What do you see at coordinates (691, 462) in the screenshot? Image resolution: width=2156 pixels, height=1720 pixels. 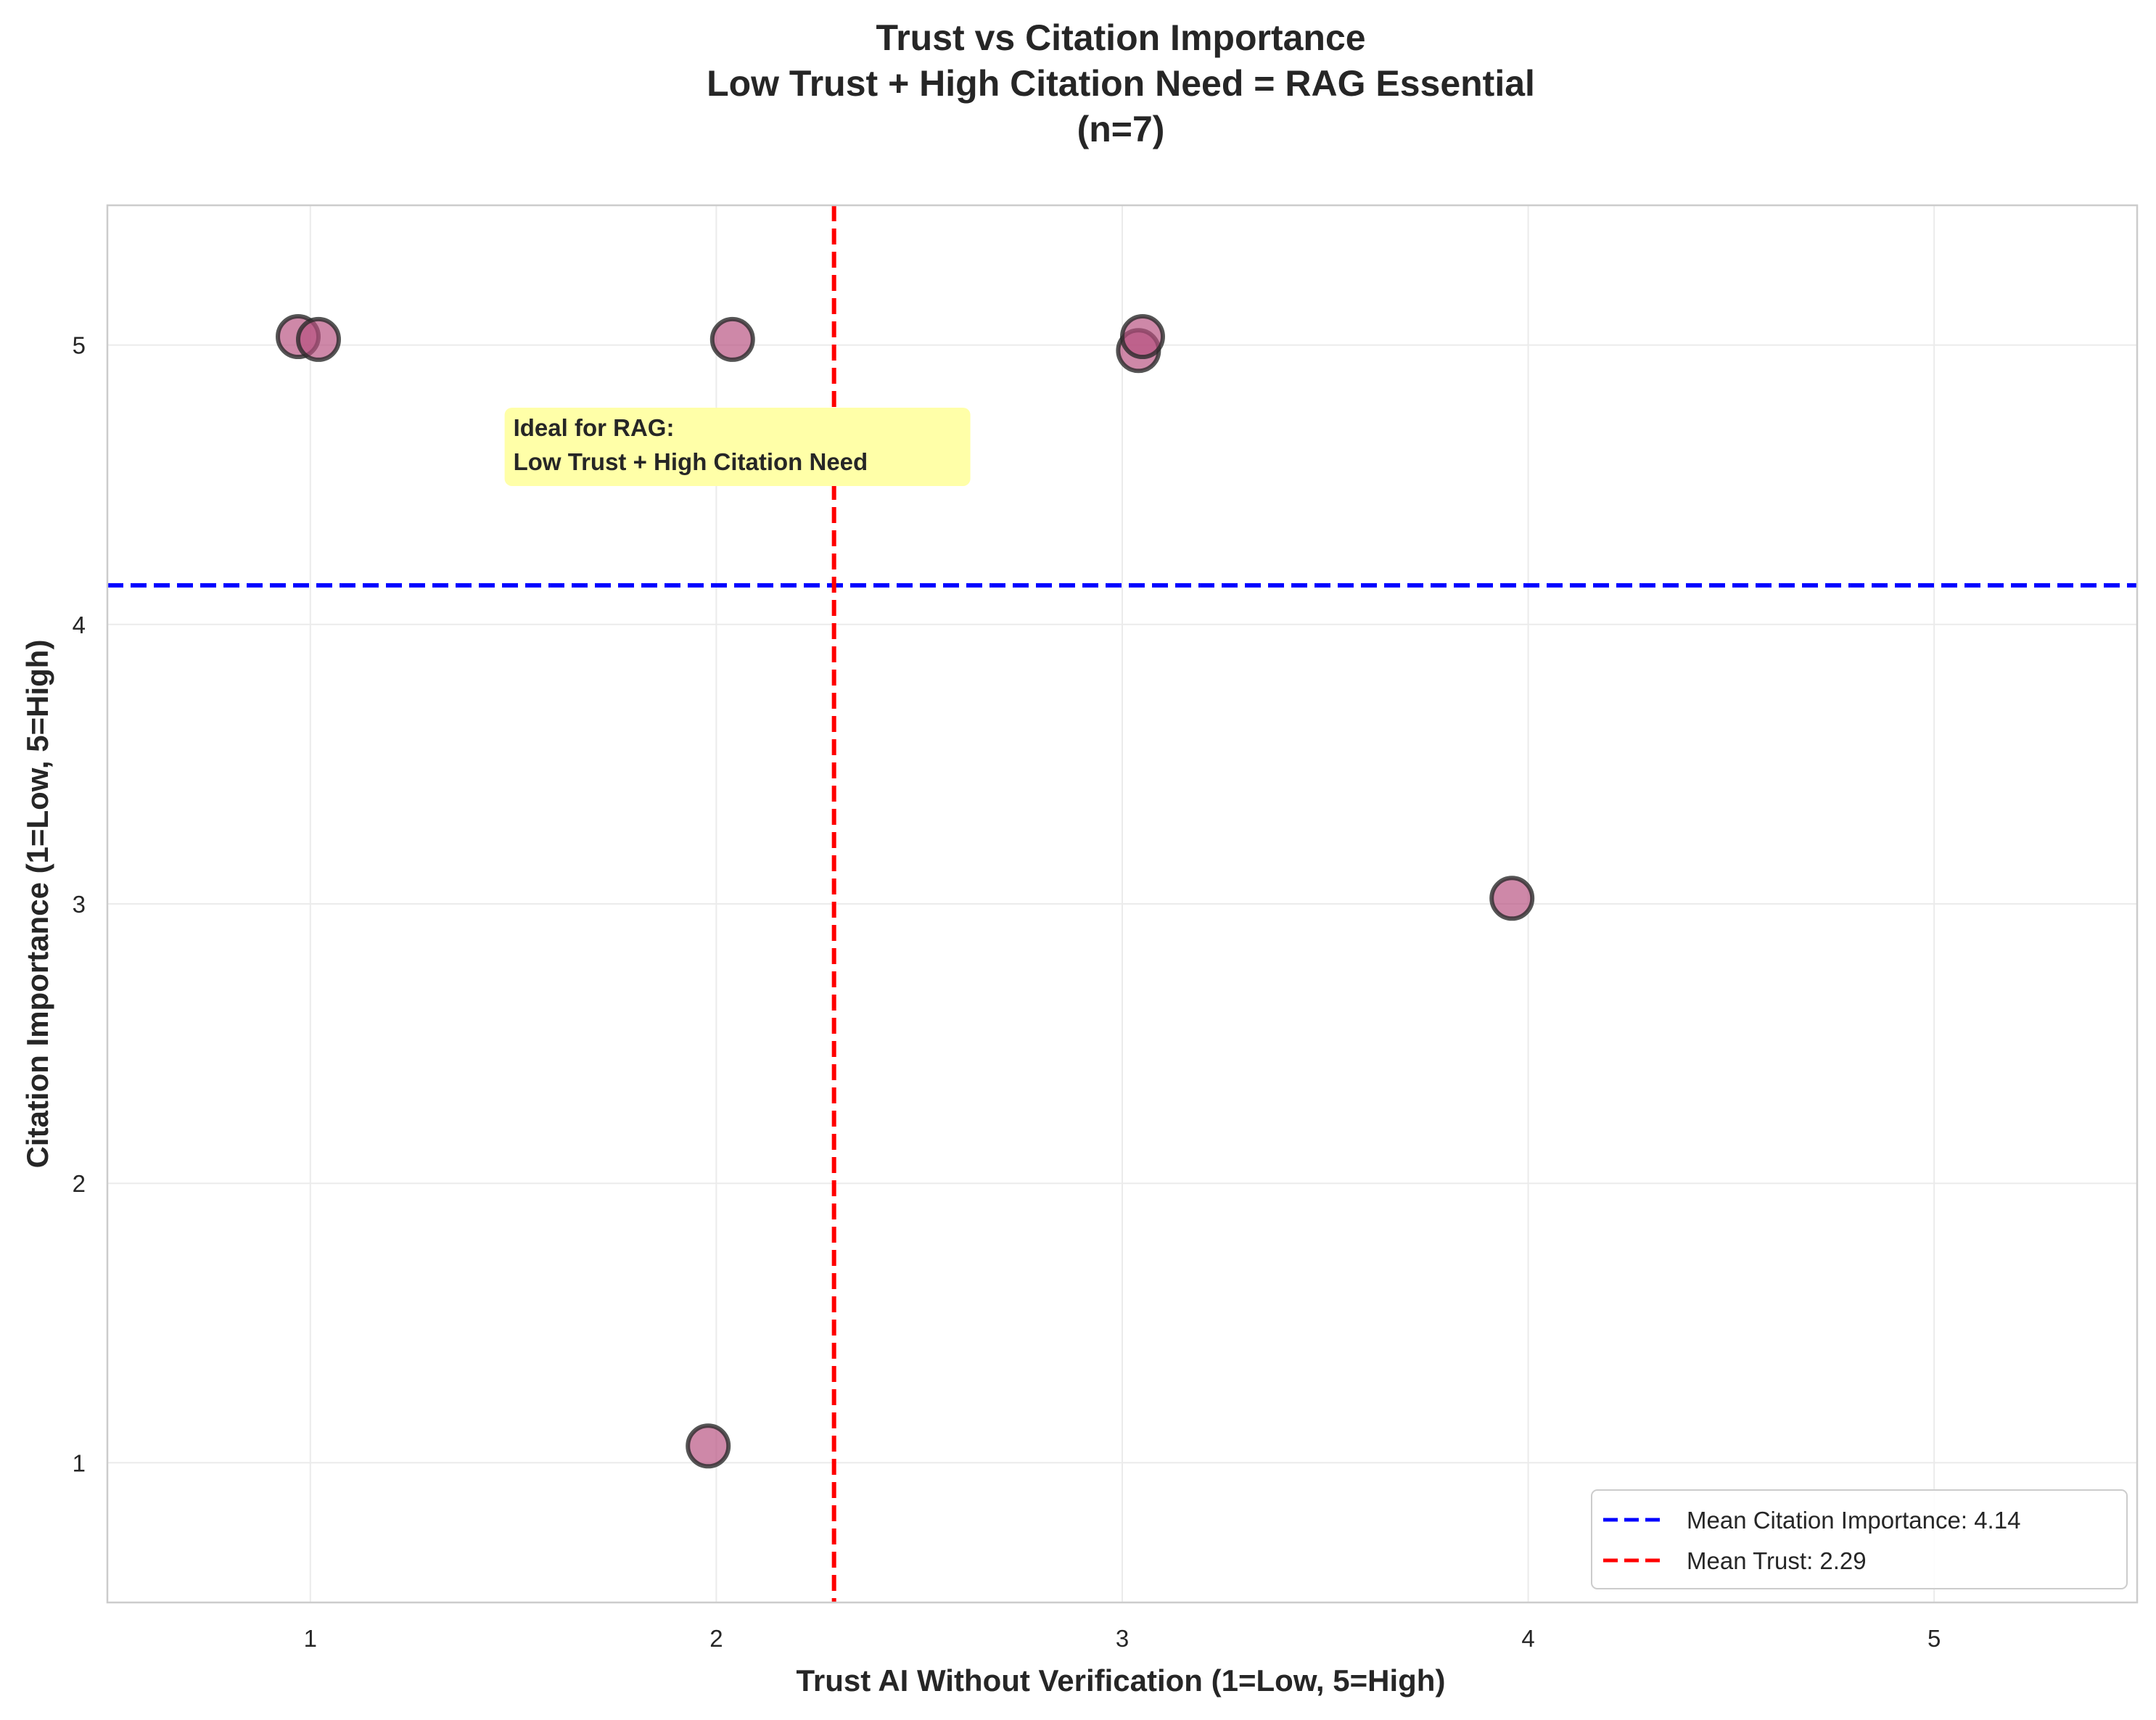 I see `annotation-line-2: Low Trust + High Citation Need` at bounding box center [691, 462].